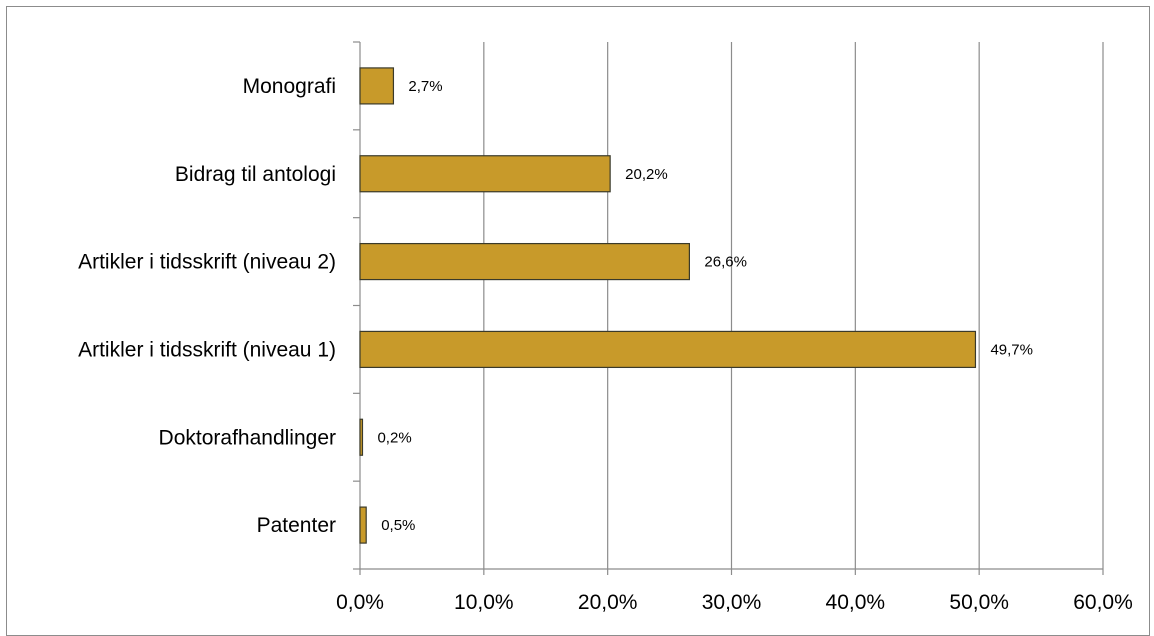 The width and height of the screenshot is (1154, 636). What do you see at coordinates (247, 437) in the screenshot?
I see `category-label: Doktorafhandlinger` at bounding box center [247, 437].